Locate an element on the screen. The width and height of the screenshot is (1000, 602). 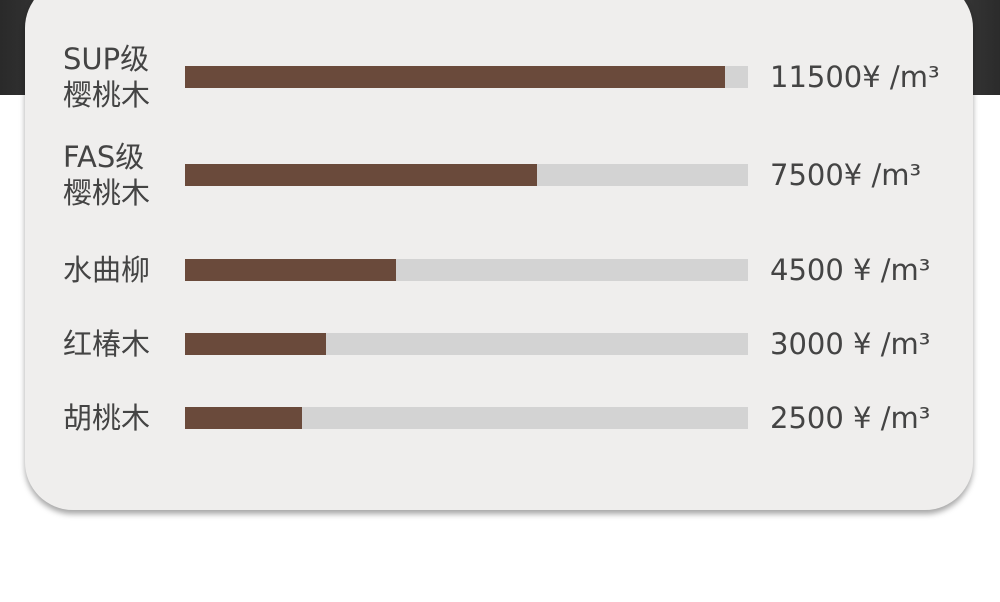
value-label: 7500¥ /m³ is located at coordinates (846, 175).